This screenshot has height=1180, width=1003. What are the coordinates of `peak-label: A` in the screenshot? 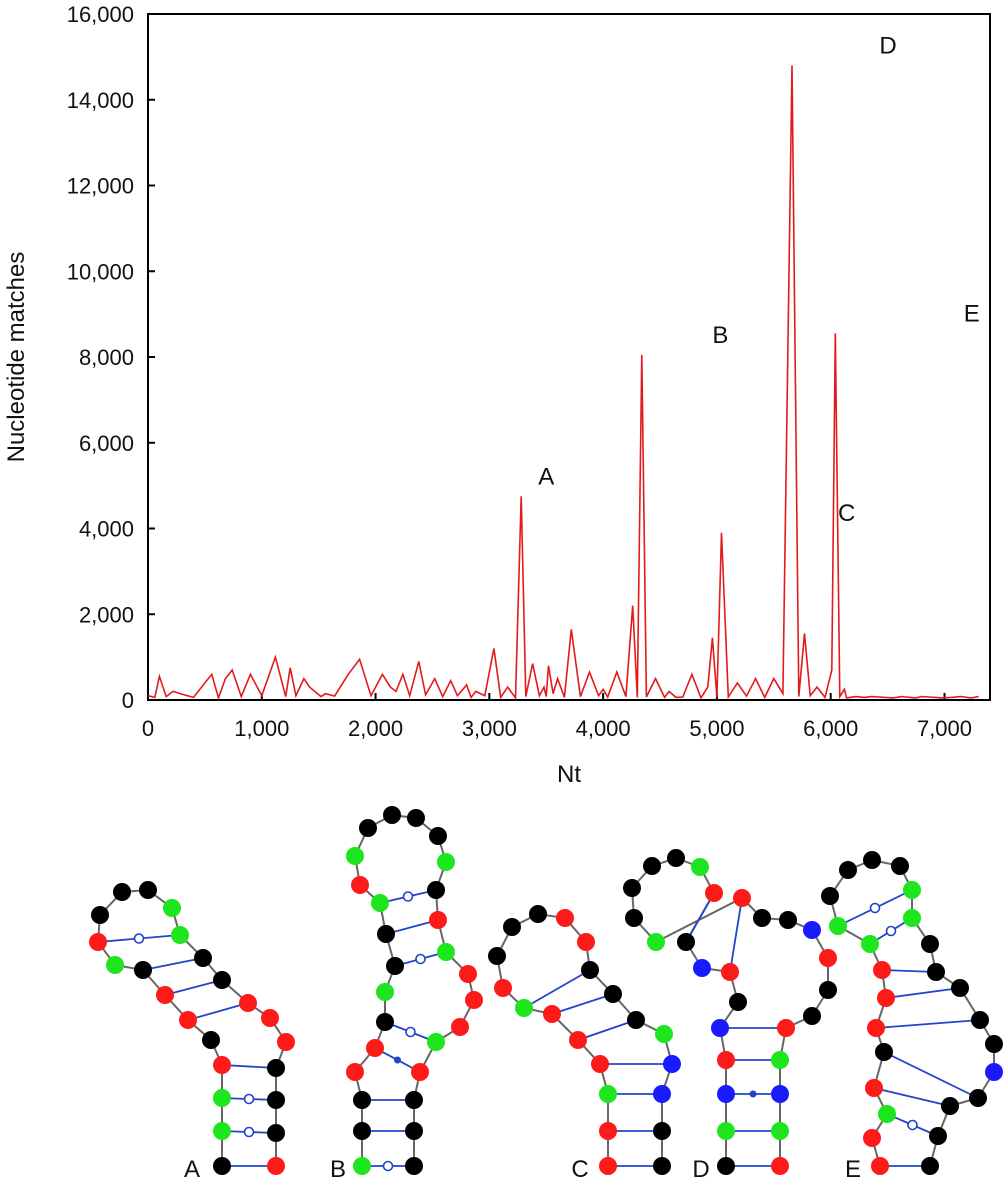 It's located at (546, 476).